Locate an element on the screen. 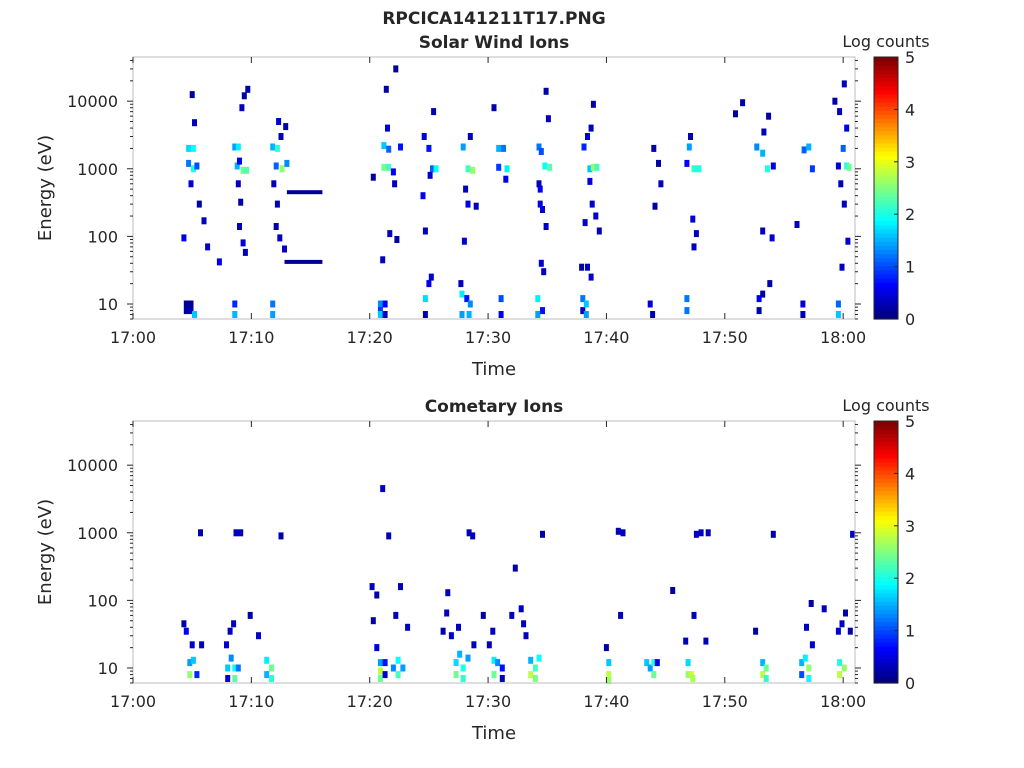 The width and height of the screenshot is (1024, 768). panel-title: Solar Wind Ions is located at coordinates (494, 43).